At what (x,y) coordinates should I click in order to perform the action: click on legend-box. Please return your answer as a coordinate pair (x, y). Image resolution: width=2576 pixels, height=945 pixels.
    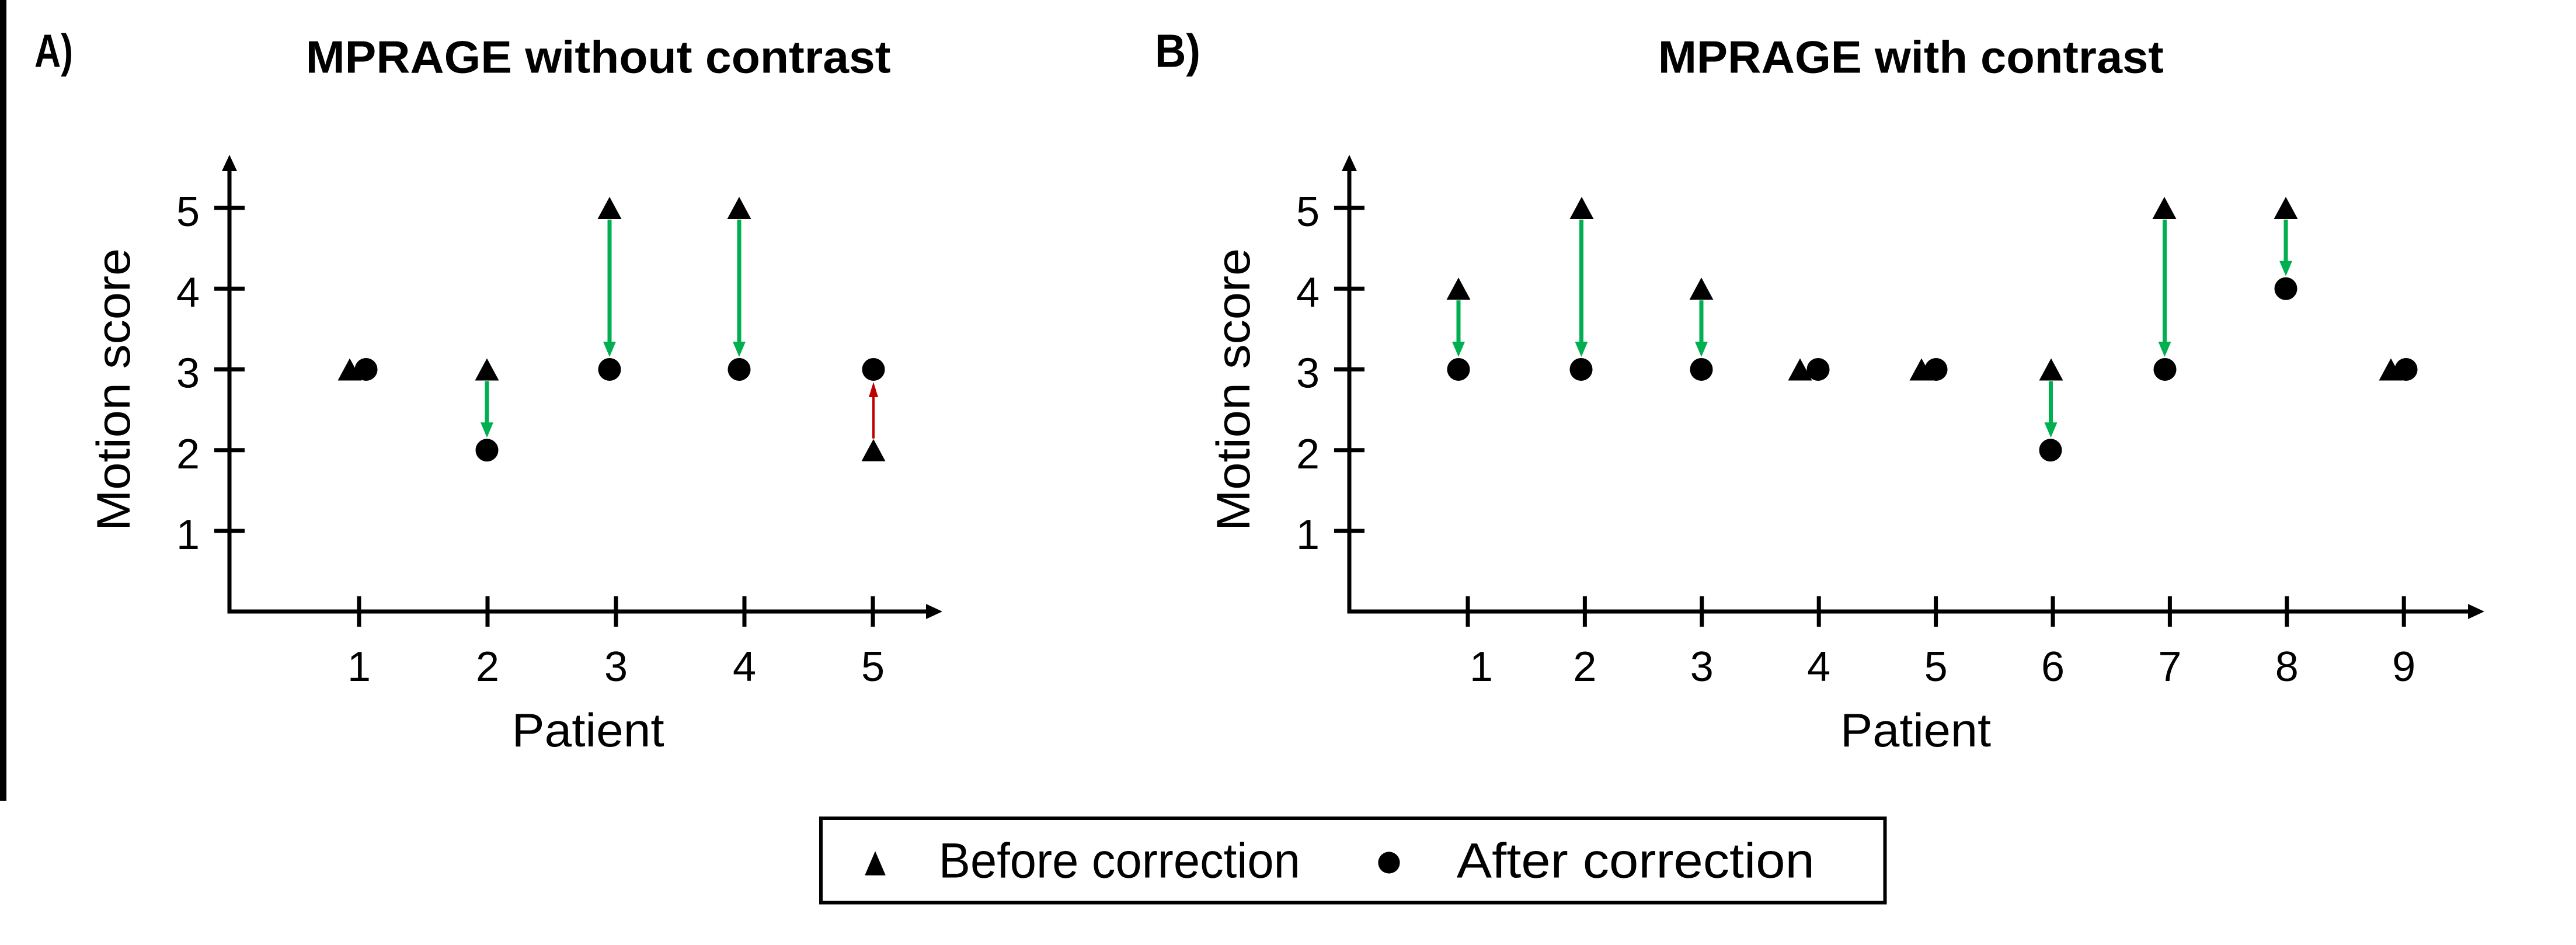
    Looking at the image, I should click on (1353, 861).